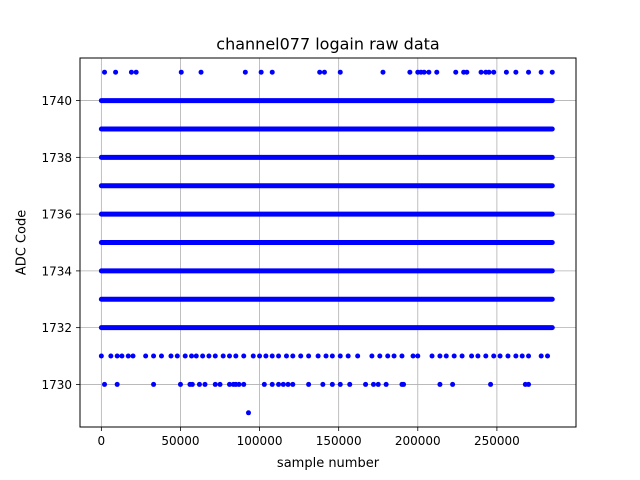 This screenshot has height=480, width=640. Describe the element at coordinates (260, 441) in the screenshot. I see `x-tick-label-2: 100000` at that location.